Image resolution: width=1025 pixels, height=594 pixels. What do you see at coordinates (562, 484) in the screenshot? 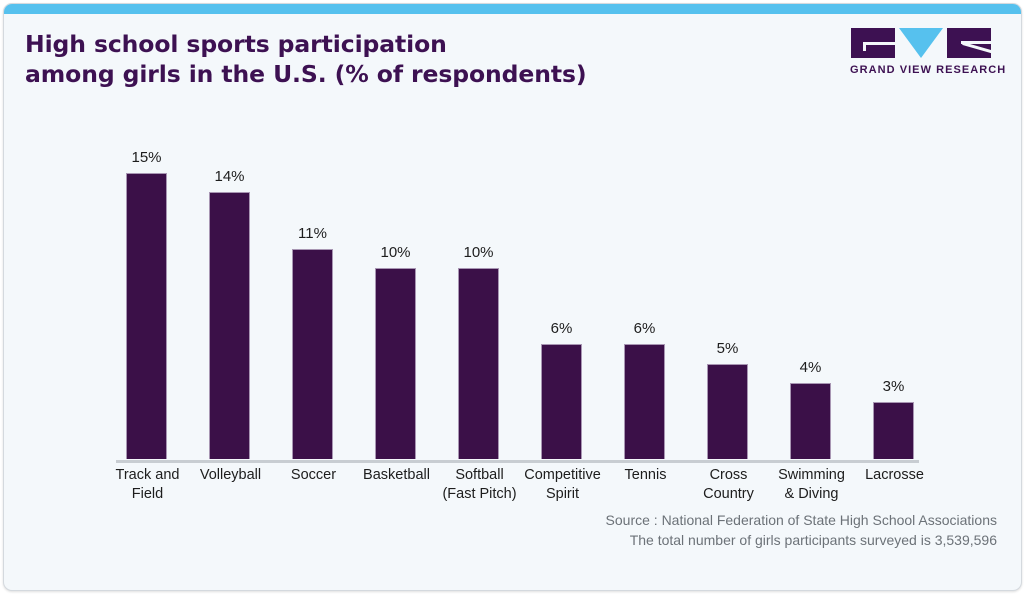
I see `x-axis-category-label: Competitive Spirit` at bounding box center [562, 484].